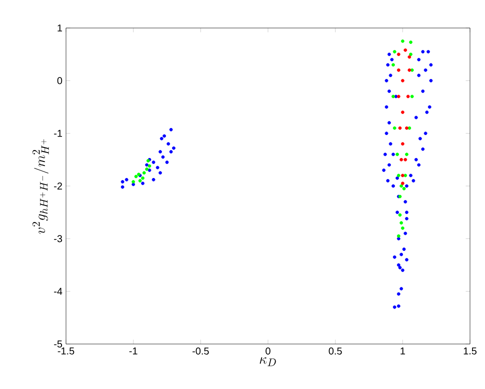 This screenshot has height=389, width=485. I want to click on x-tick-label: 1, so click(402, 351).